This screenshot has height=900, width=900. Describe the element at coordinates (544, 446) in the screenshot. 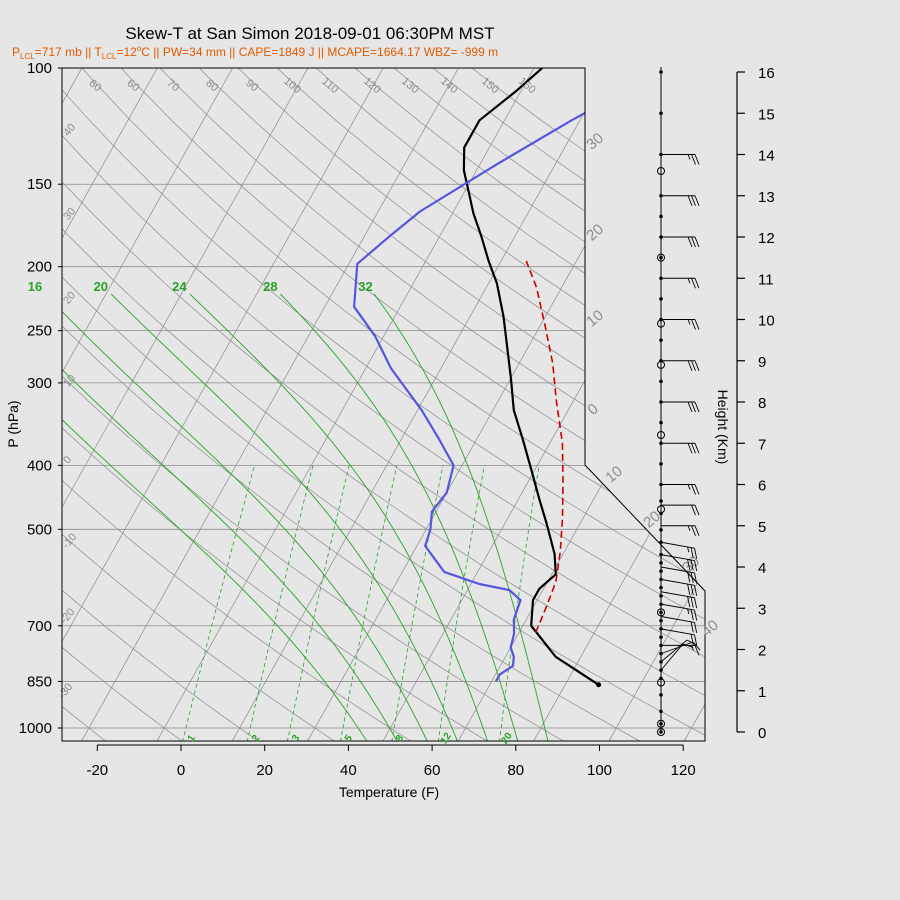

I see `parcel-line` at that location.